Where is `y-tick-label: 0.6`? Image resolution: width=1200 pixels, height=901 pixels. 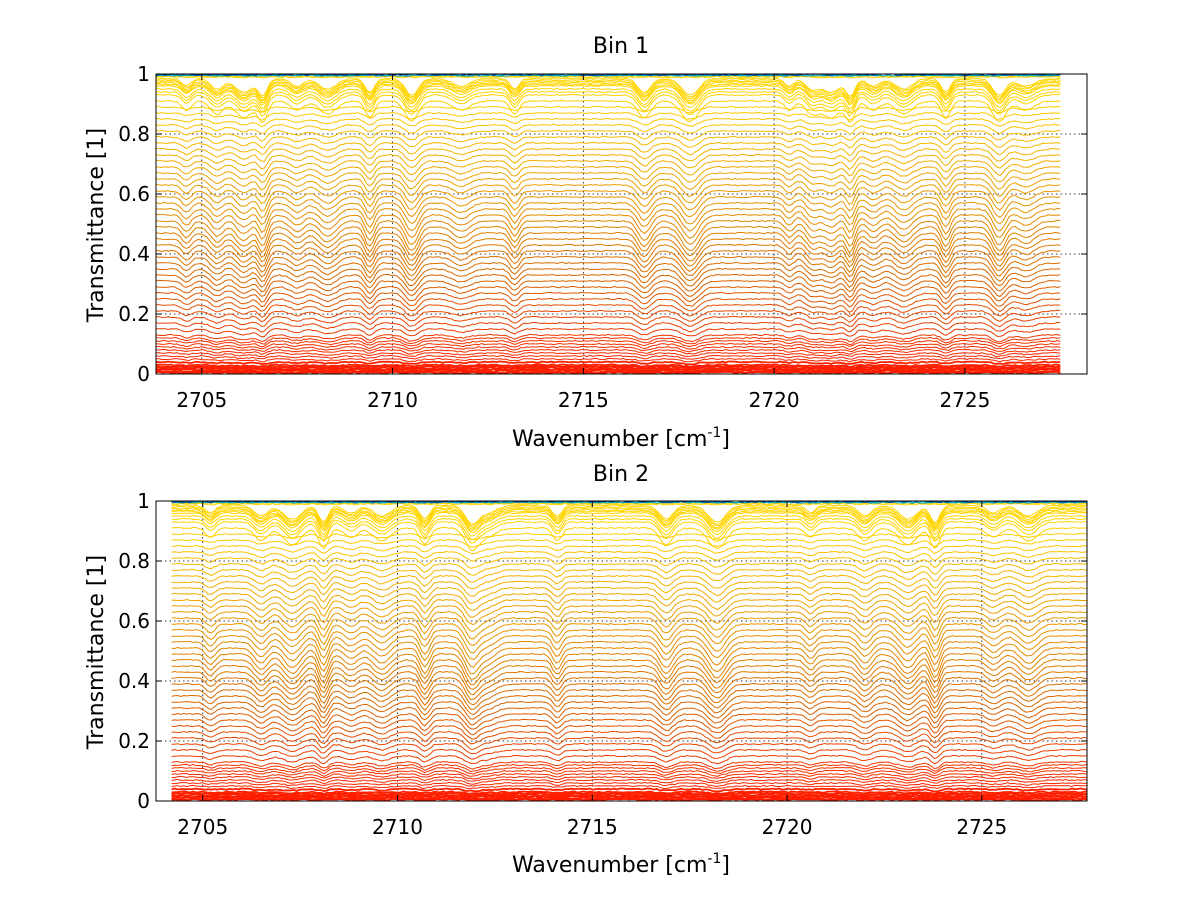 y-tick-label: 0.6 is located at coordinates (134, 194).